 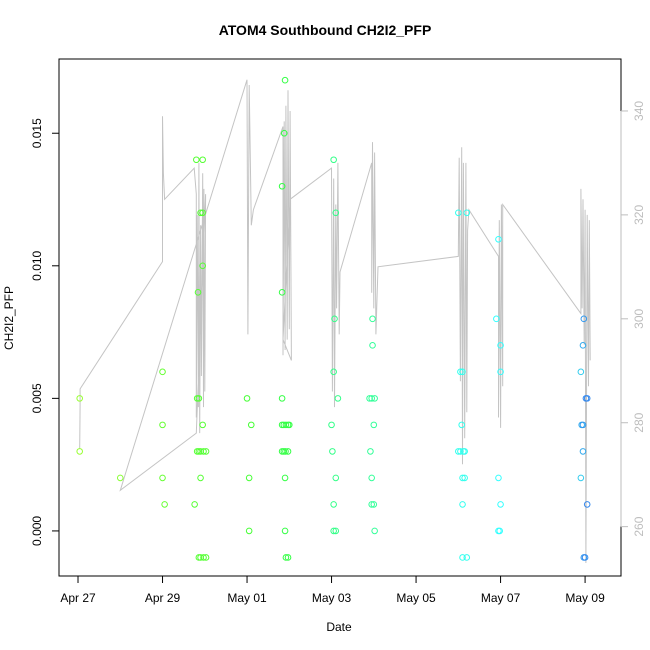 I want to click on x-tick-label: May 01, so click(x=247, y=598).